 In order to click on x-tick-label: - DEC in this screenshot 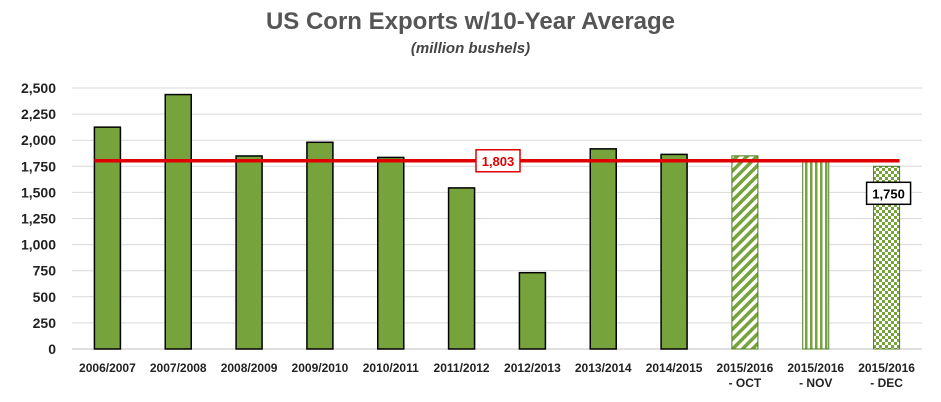, I will do `click(886, 383)`.